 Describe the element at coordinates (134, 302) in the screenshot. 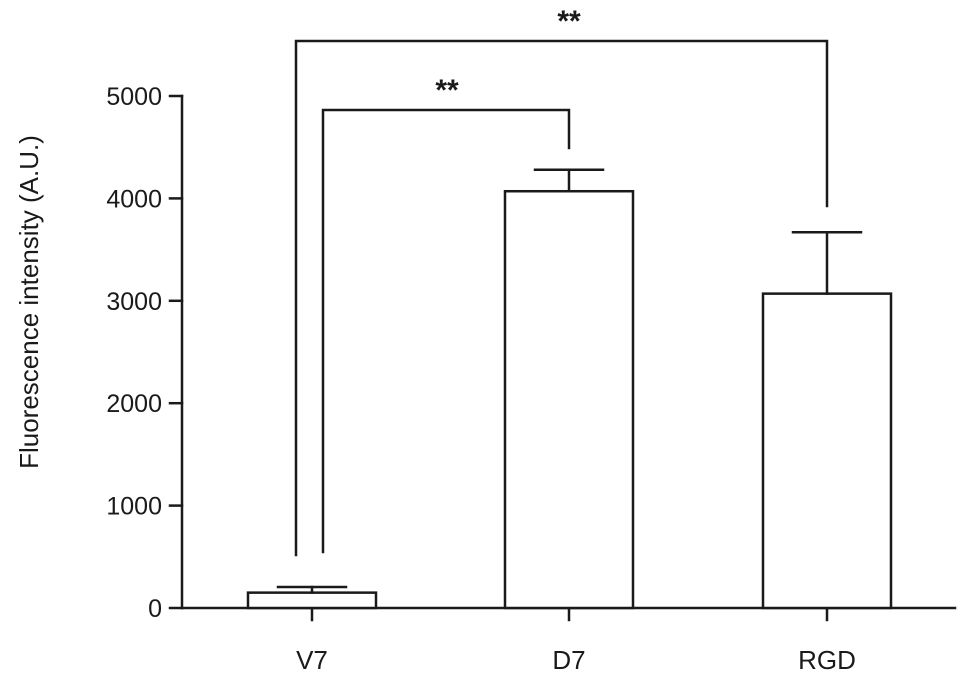

I see `y-tick-label: 3000` at that location.